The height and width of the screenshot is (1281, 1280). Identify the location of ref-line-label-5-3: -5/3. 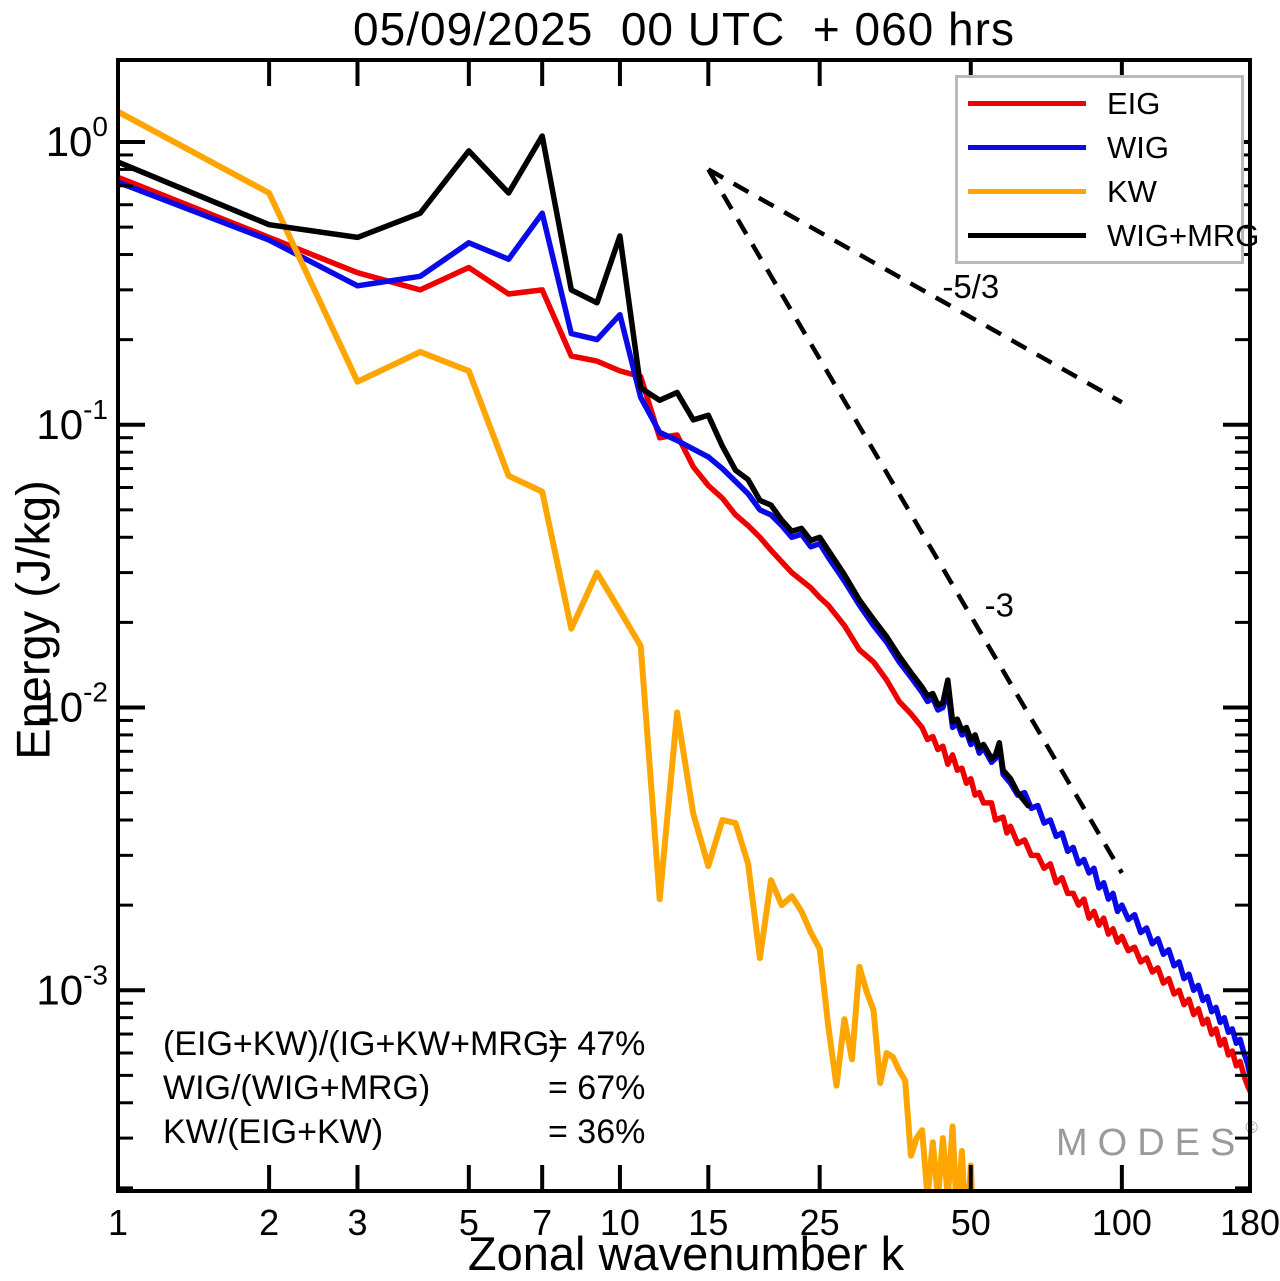
(970, 286).